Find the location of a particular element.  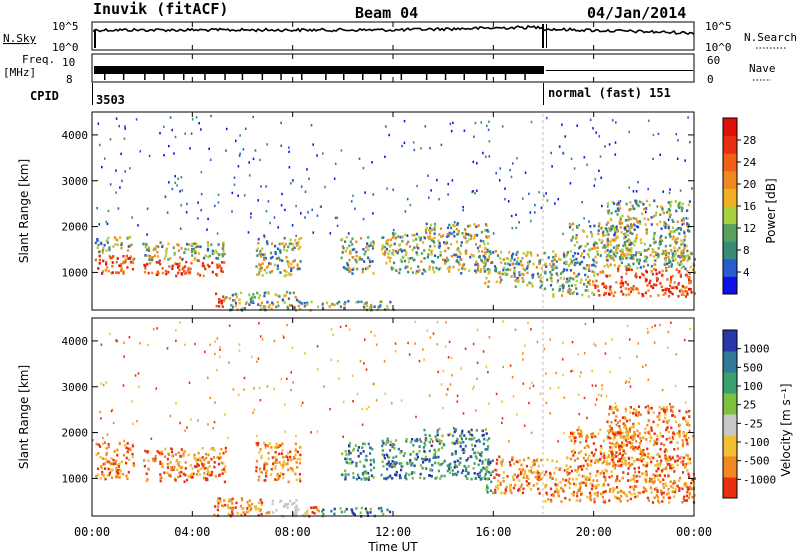

freq-spike is located at coordinates (464, 73).